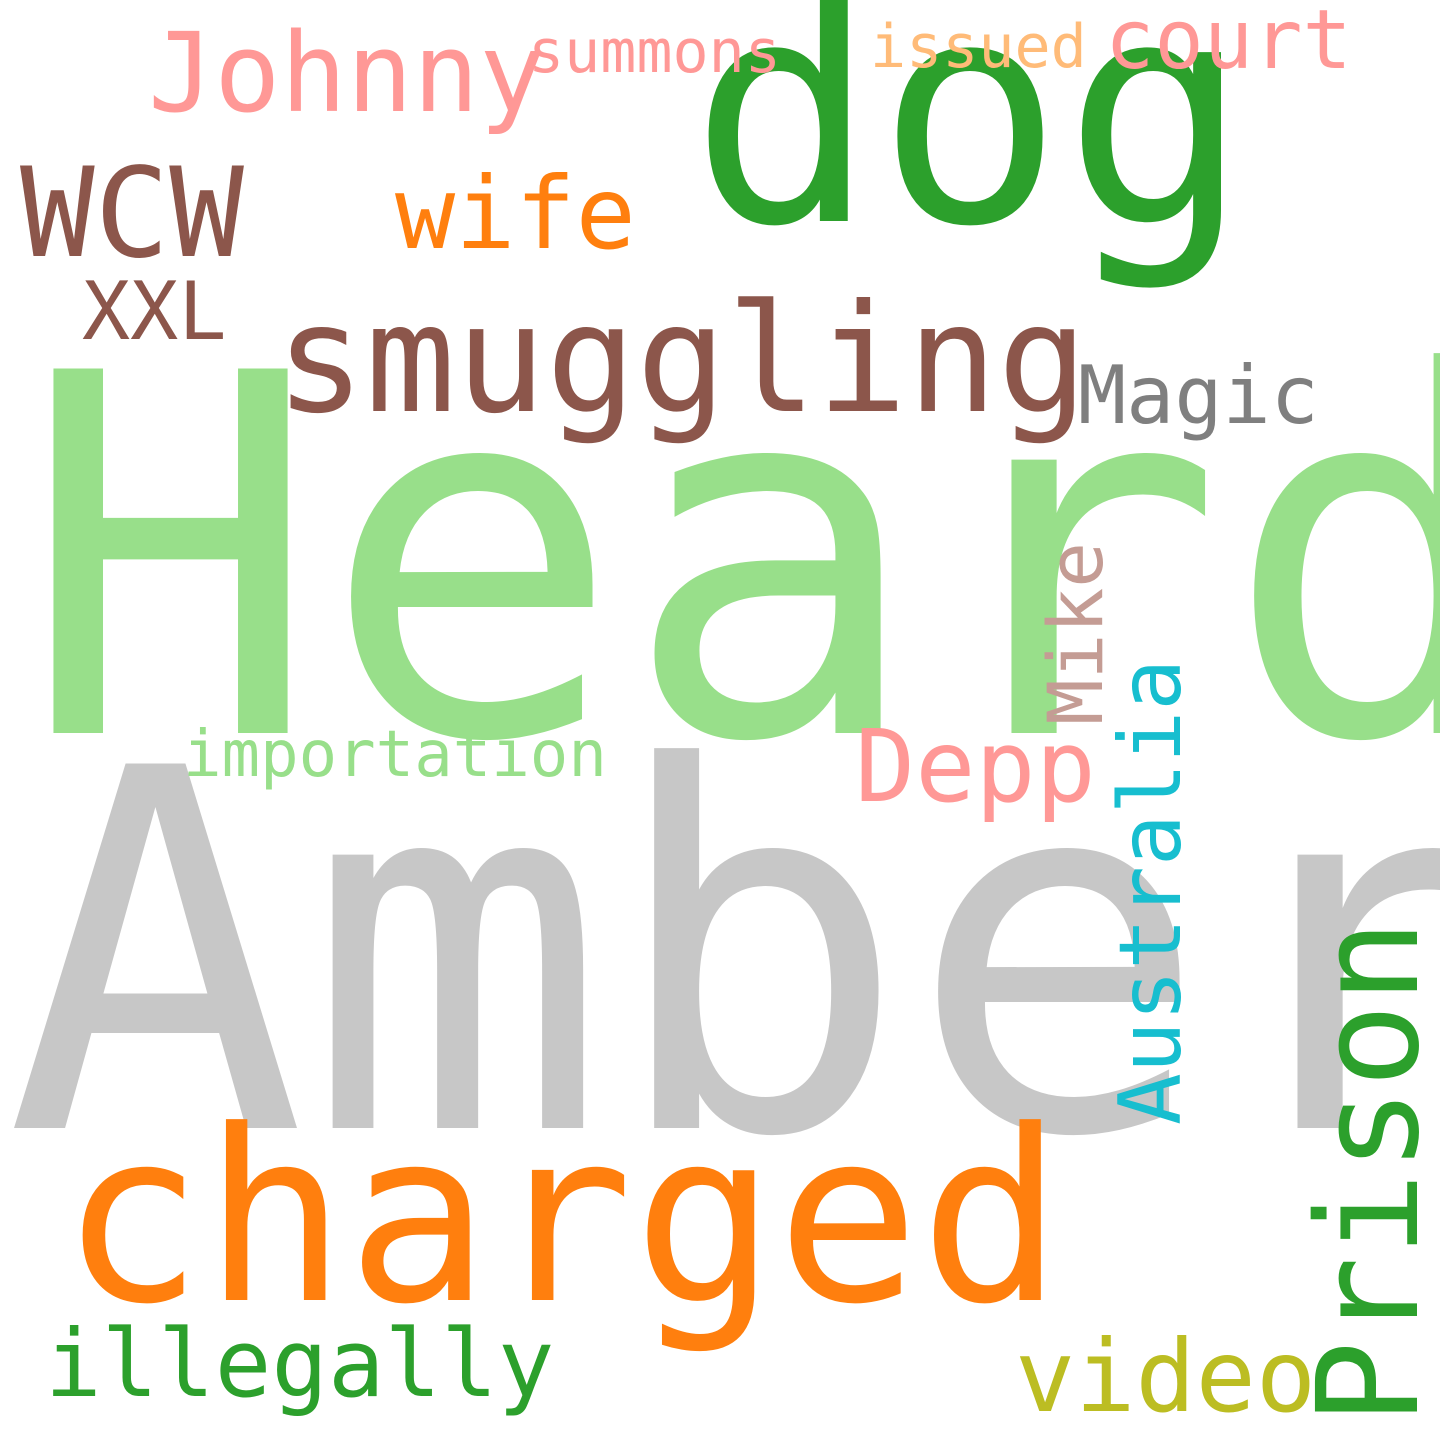  I want to click on word-australia: Australia, so click(1151, 892).